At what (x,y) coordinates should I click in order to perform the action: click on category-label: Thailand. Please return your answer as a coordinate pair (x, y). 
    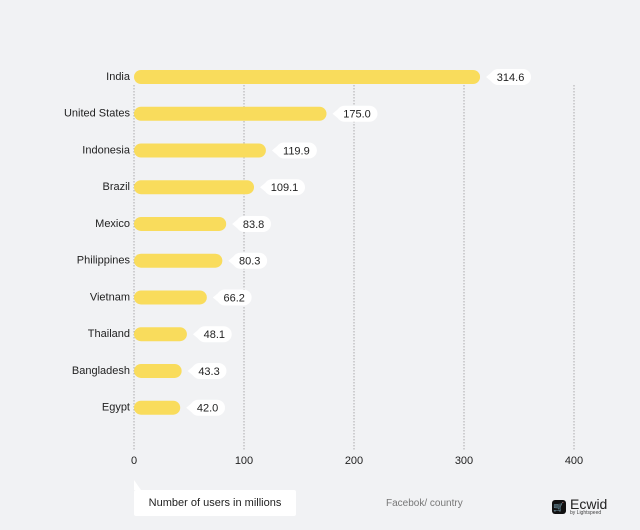
    Looking at the image, I should click on (109, 334).